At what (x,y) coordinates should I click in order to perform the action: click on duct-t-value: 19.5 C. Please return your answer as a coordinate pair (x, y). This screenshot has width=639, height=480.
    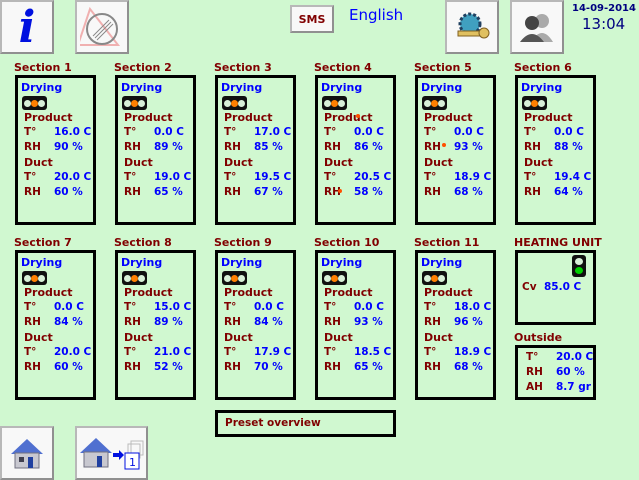
    Looking at the image, I should click on (273, 177).